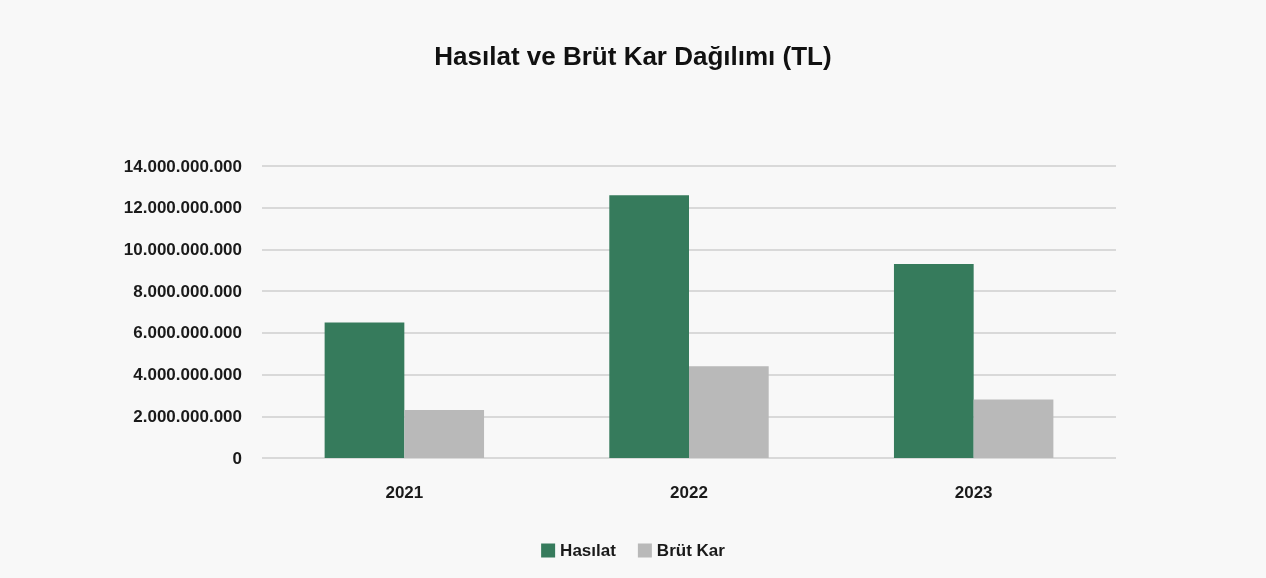 The image size is (1266, 578). Describe the element at coordinates (689, 492) in the screenshot. I see `x-tick-label: 2022` at that location.